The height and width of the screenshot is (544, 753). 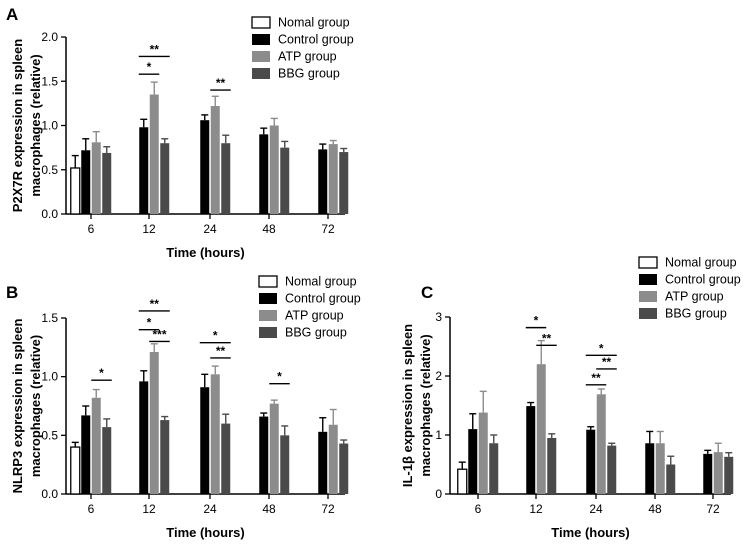 What do you see at coordinates (17, 406) in the screenshot?
I see `y-axis-title-line-1: NLRP3 expression in spleen` at bounding box center [17, 406].